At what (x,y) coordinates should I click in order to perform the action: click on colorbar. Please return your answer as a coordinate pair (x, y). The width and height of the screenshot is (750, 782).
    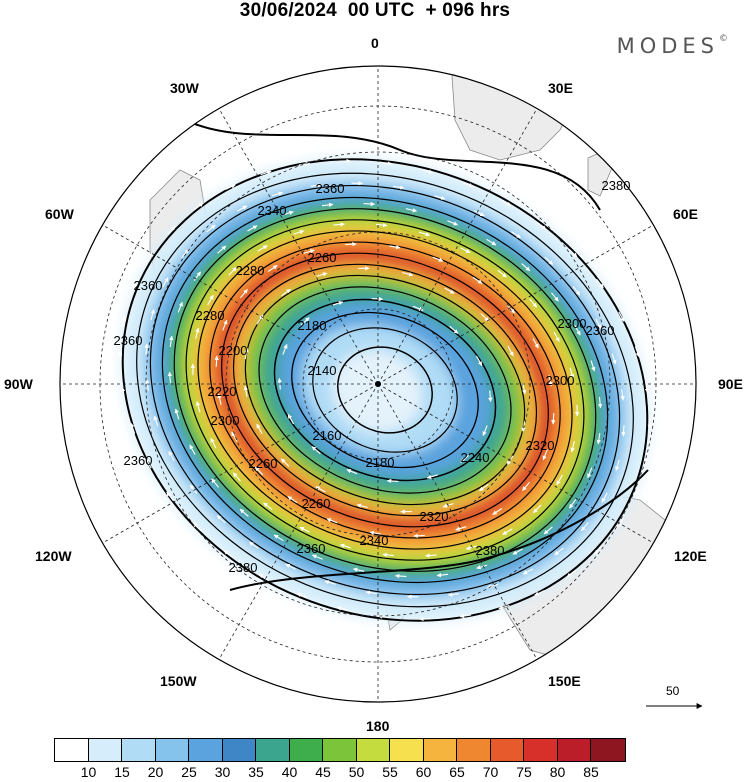
    Looking at the image, I should click on (340, 750).